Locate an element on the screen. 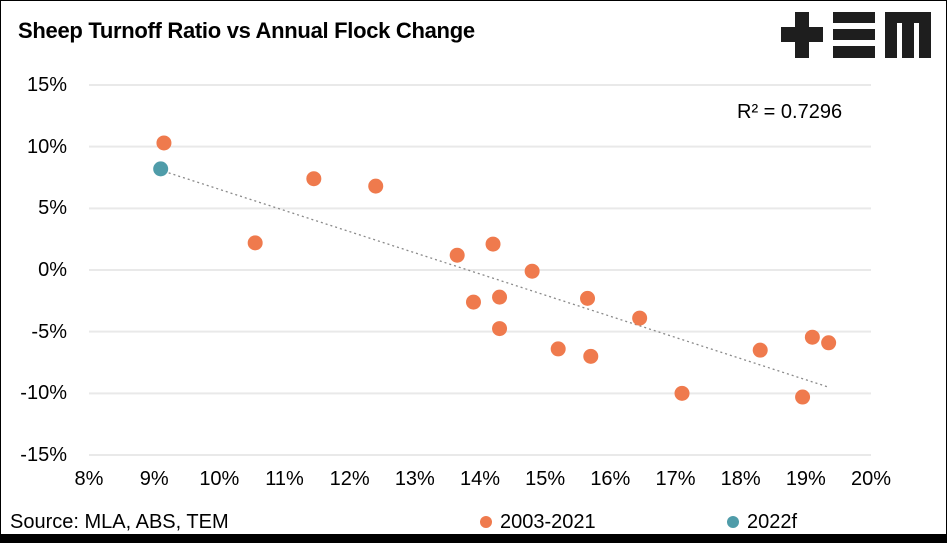 This screenshot has height=543, width=947. x-tick-label: 17% is located at coordinates (675, 479).